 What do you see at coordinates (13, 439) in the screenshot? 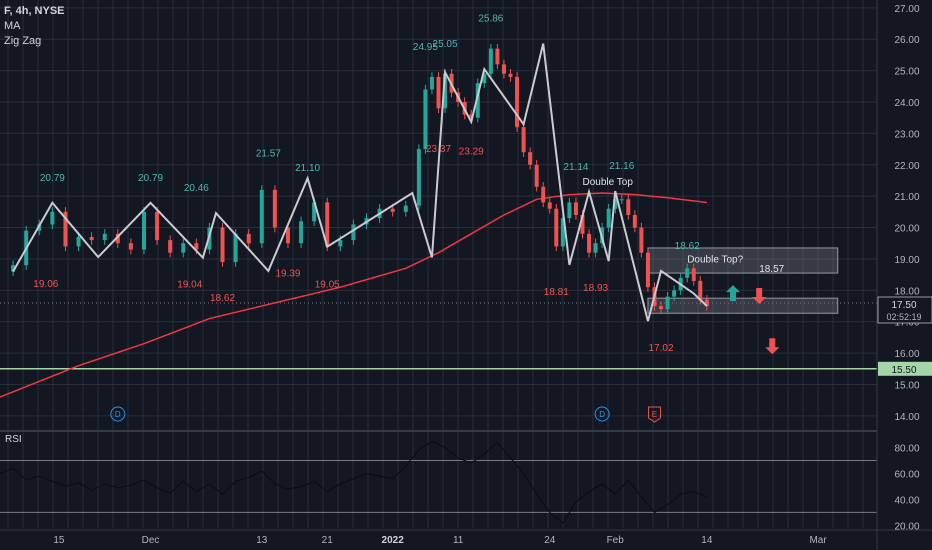
I see `rsi-label: RSI` at bounding box center [13, 439].